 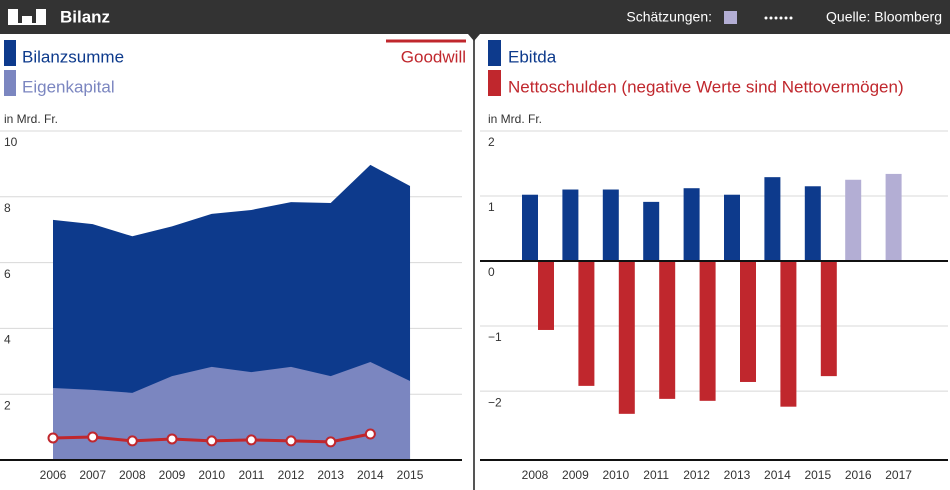 What do you see at coordinates (92, 475) in the screenshot?
I see `x-tick-label: 2007` at bounding box center [92, 475].